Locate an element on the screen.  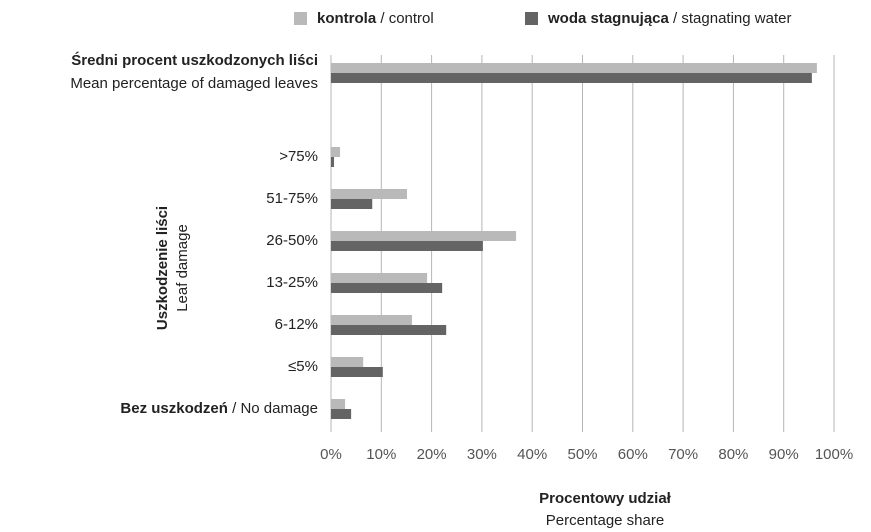
x-axis-label-bold: Procentowy udział is located at coordinates (605, 498).